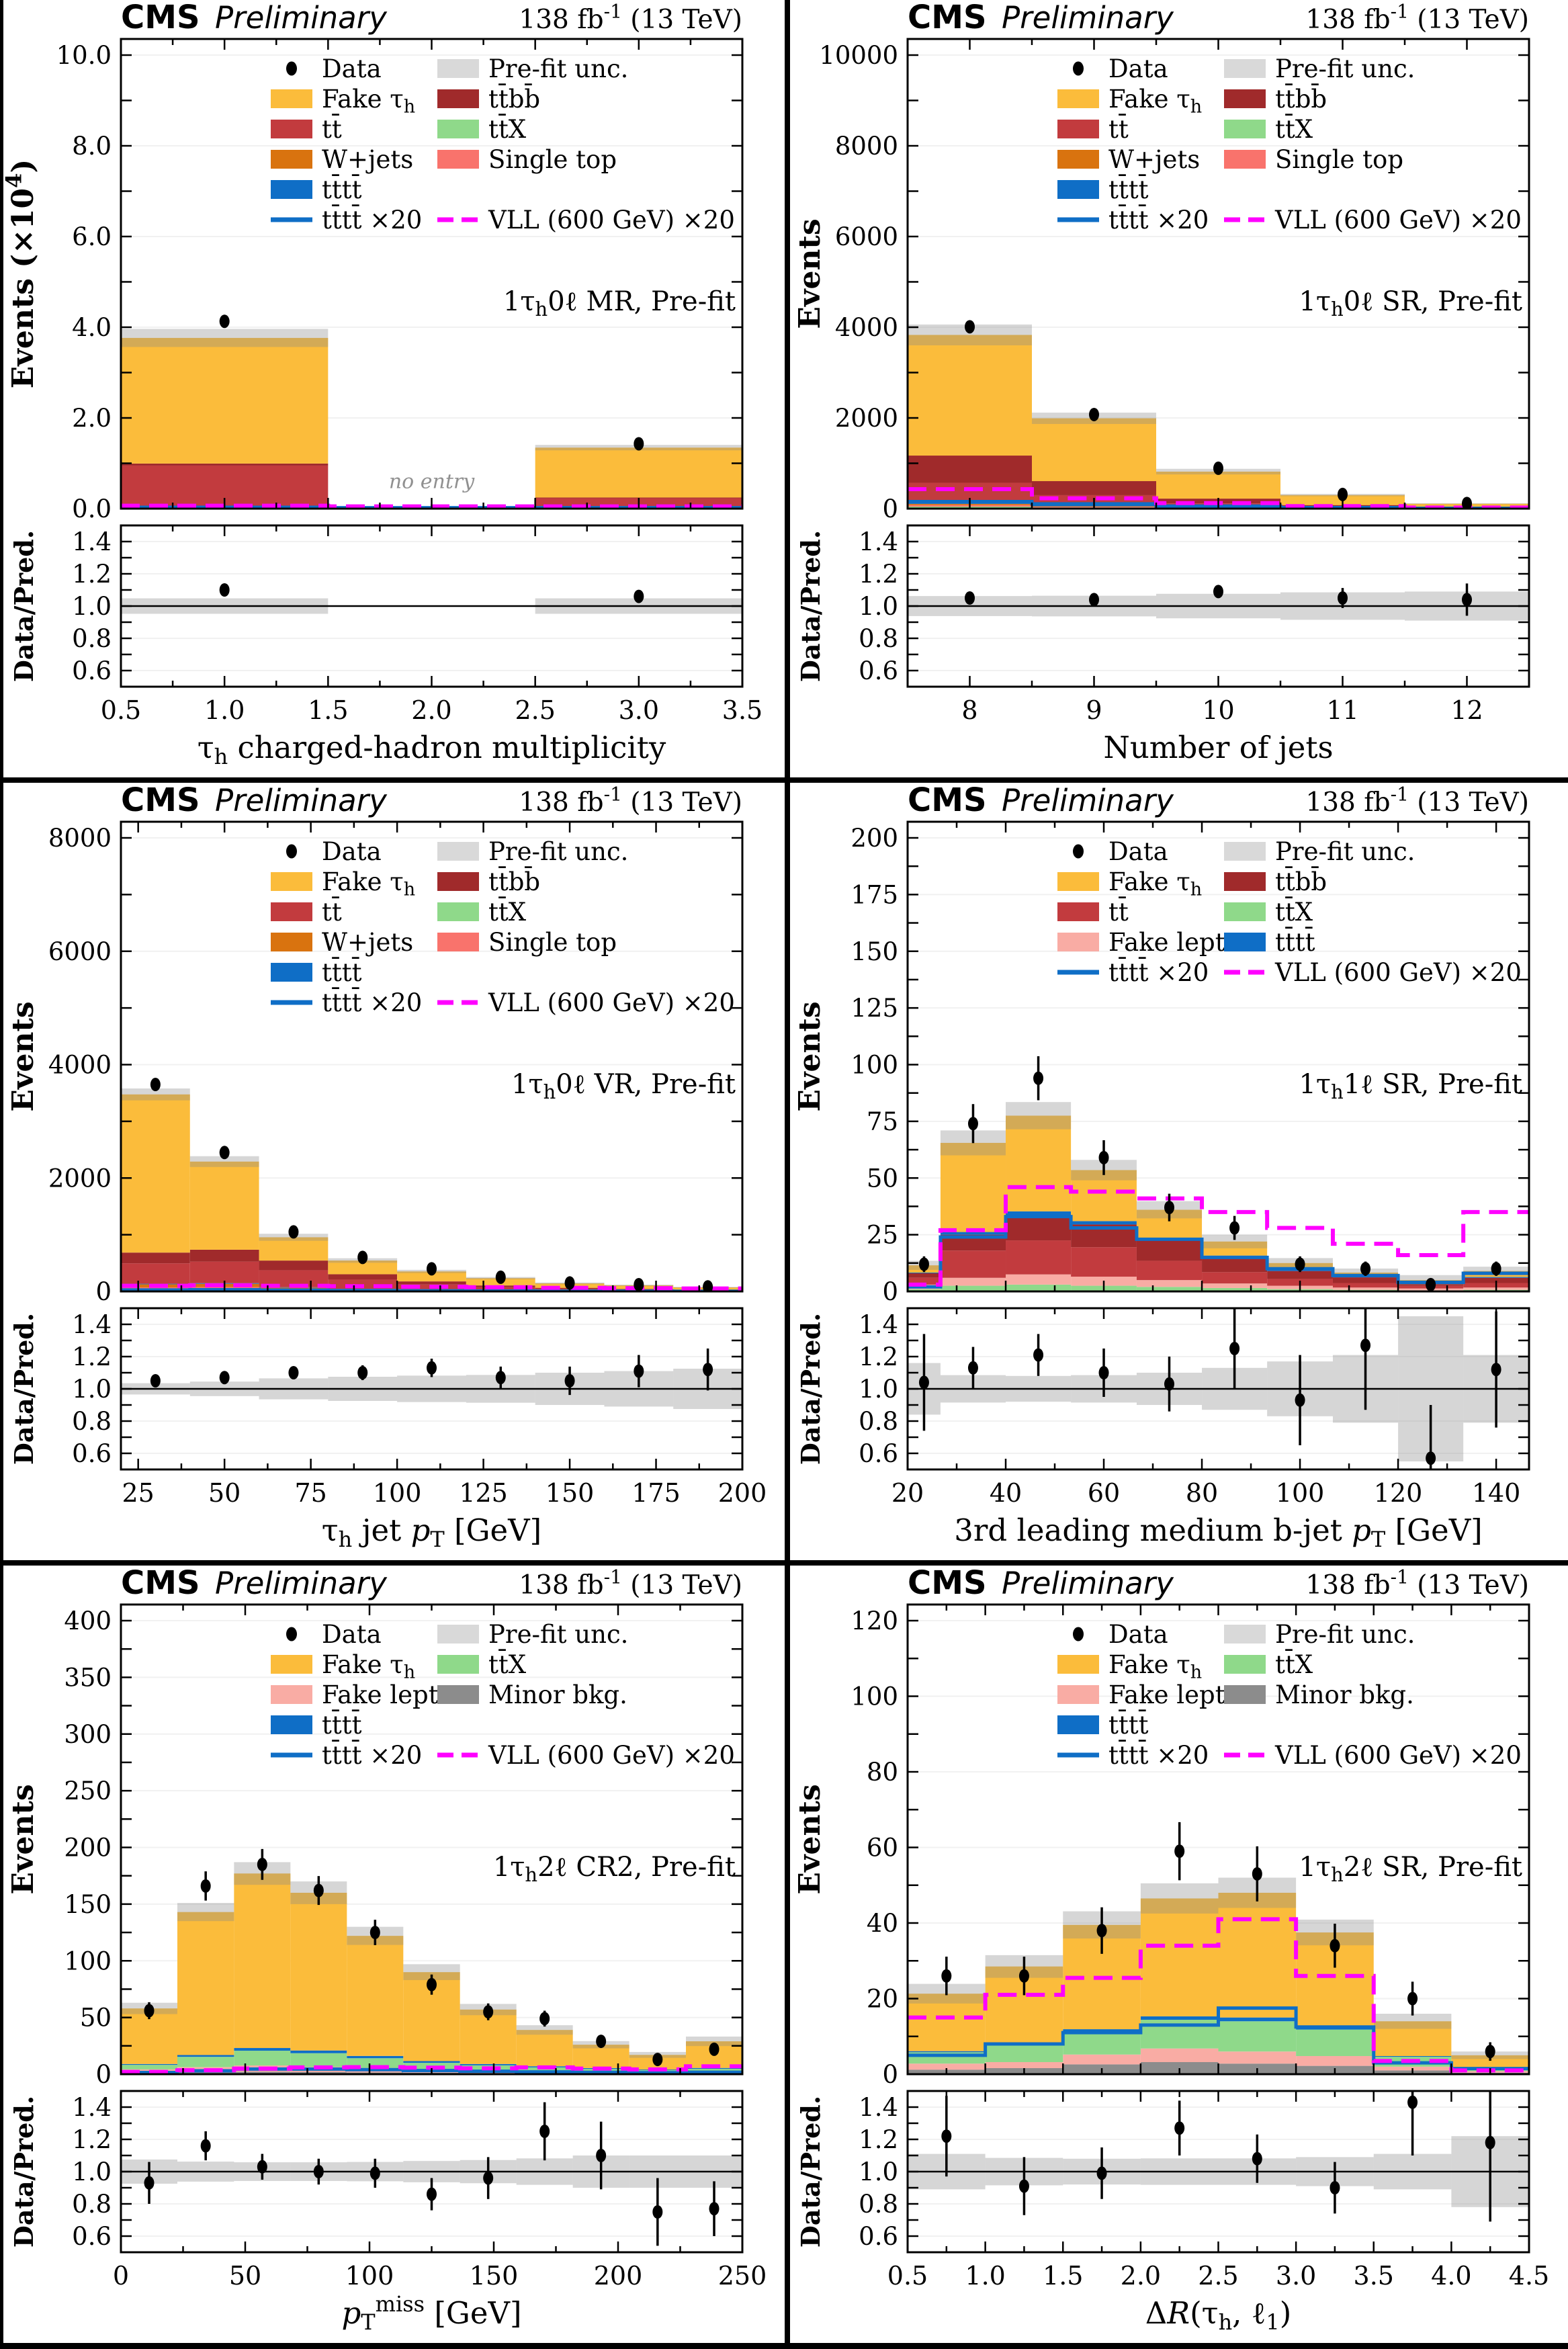  Describe the element at coordinates (397, 1493) in the screenshot. I see `x-tick-label: 100` at that location.